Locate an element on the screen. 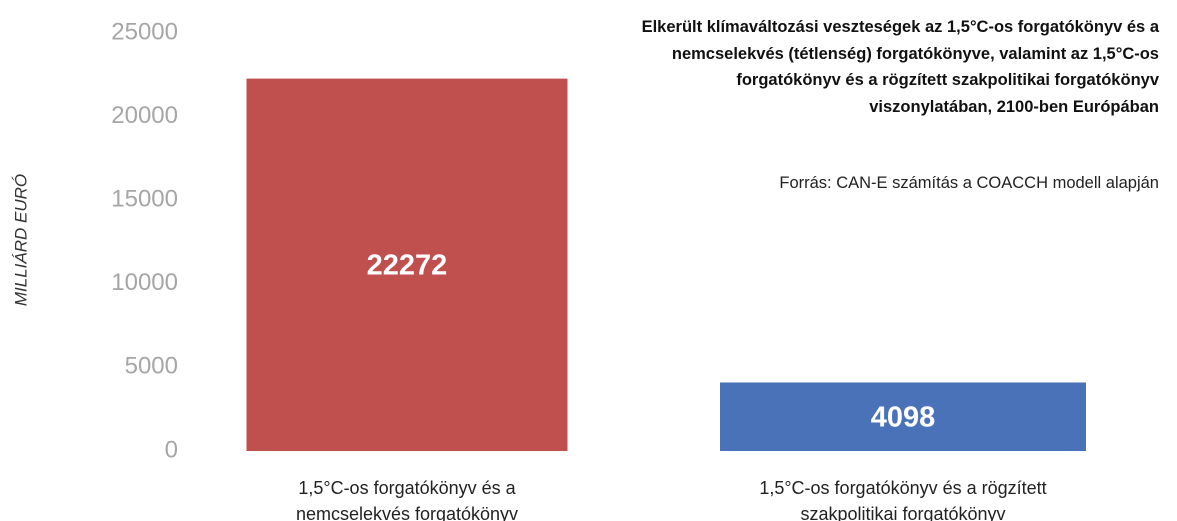 The width and height of the screenshot is (1177, 521). data-label: 4098 is located at coordinates (903, 417).